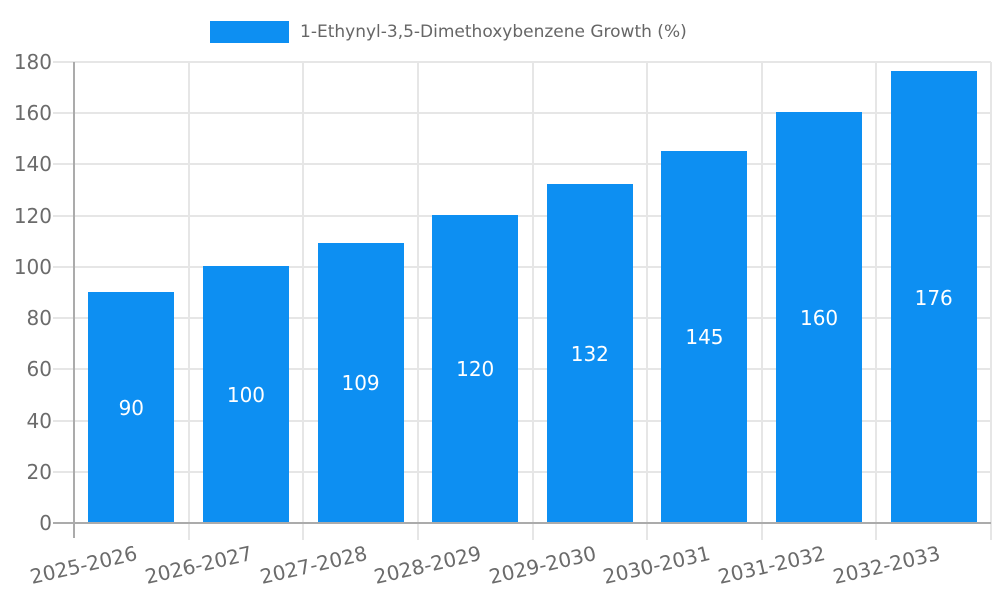 The image size is (1000, 600). What do you see at coordinates (32, 164) in the screenshot?
I see `y-tick-label: 140` at bounding box center [32, 164].